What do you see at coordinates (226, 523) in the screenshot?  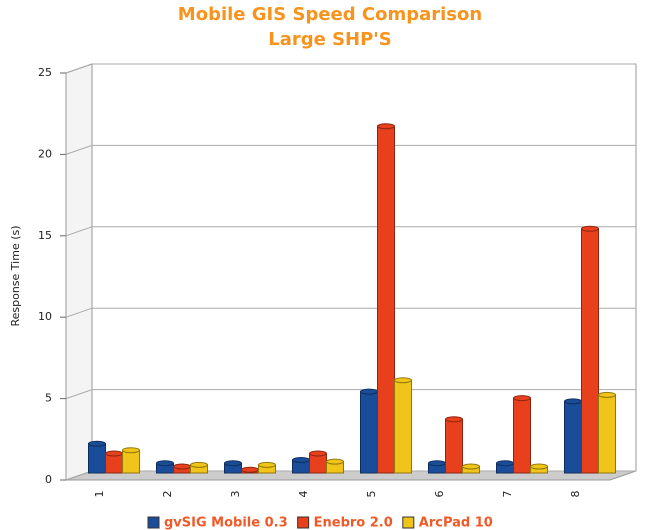 I see `legend-label: gvSIG Mobile 0.3` at bounding box center [226, 523].